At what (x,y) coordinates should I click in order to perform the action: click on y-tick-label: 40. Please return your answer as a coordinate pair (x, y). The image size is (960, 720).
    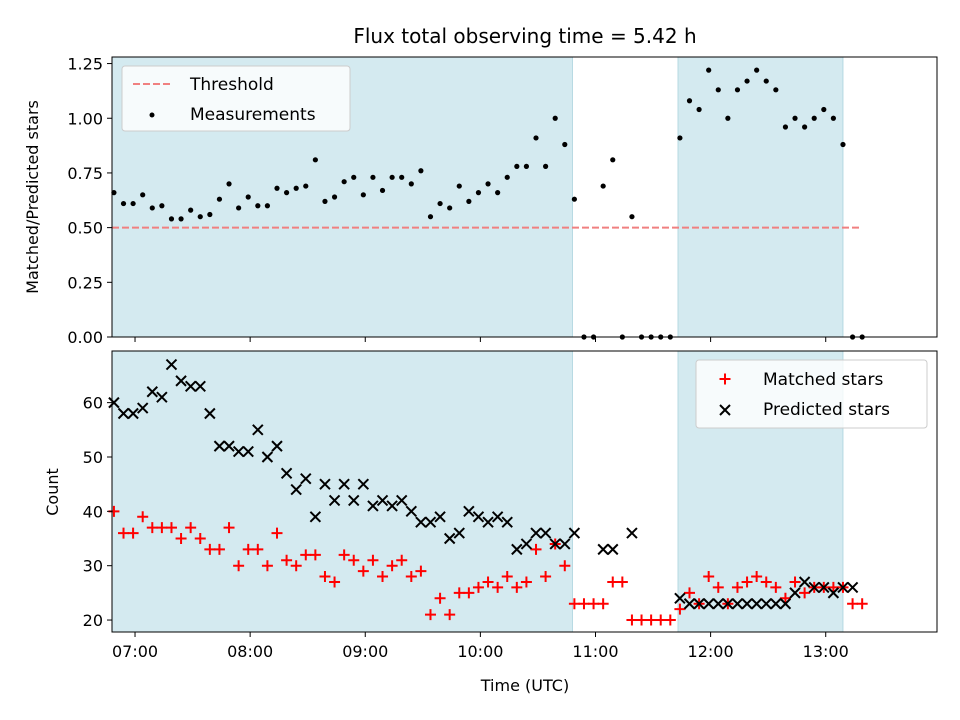
    Looking at the image, I should click on (93, 511).